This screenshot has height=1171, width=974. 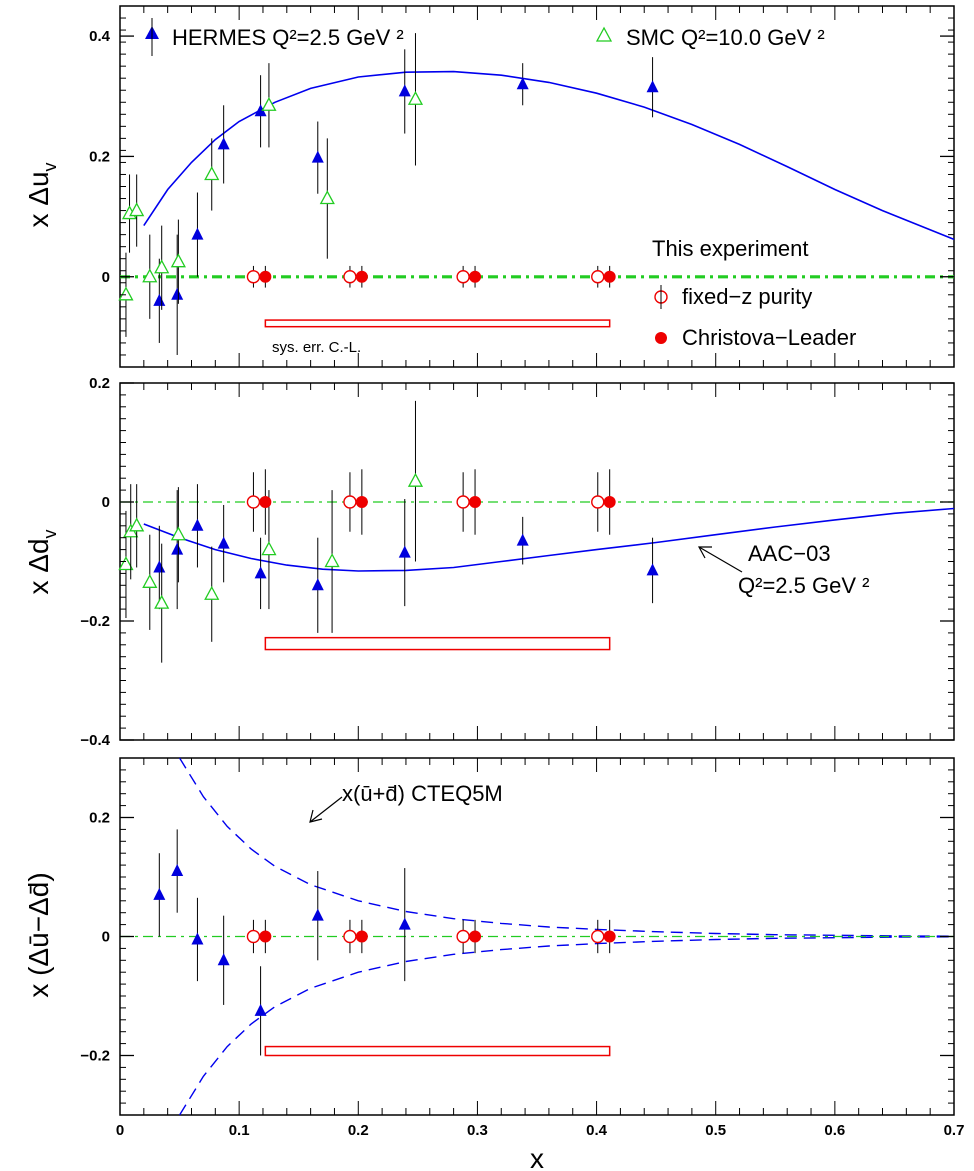 What do you see at coordinates (437, 1051) in the screenshot?
I see `bottom-sys-err-band` at bounding box center [437, 1051].